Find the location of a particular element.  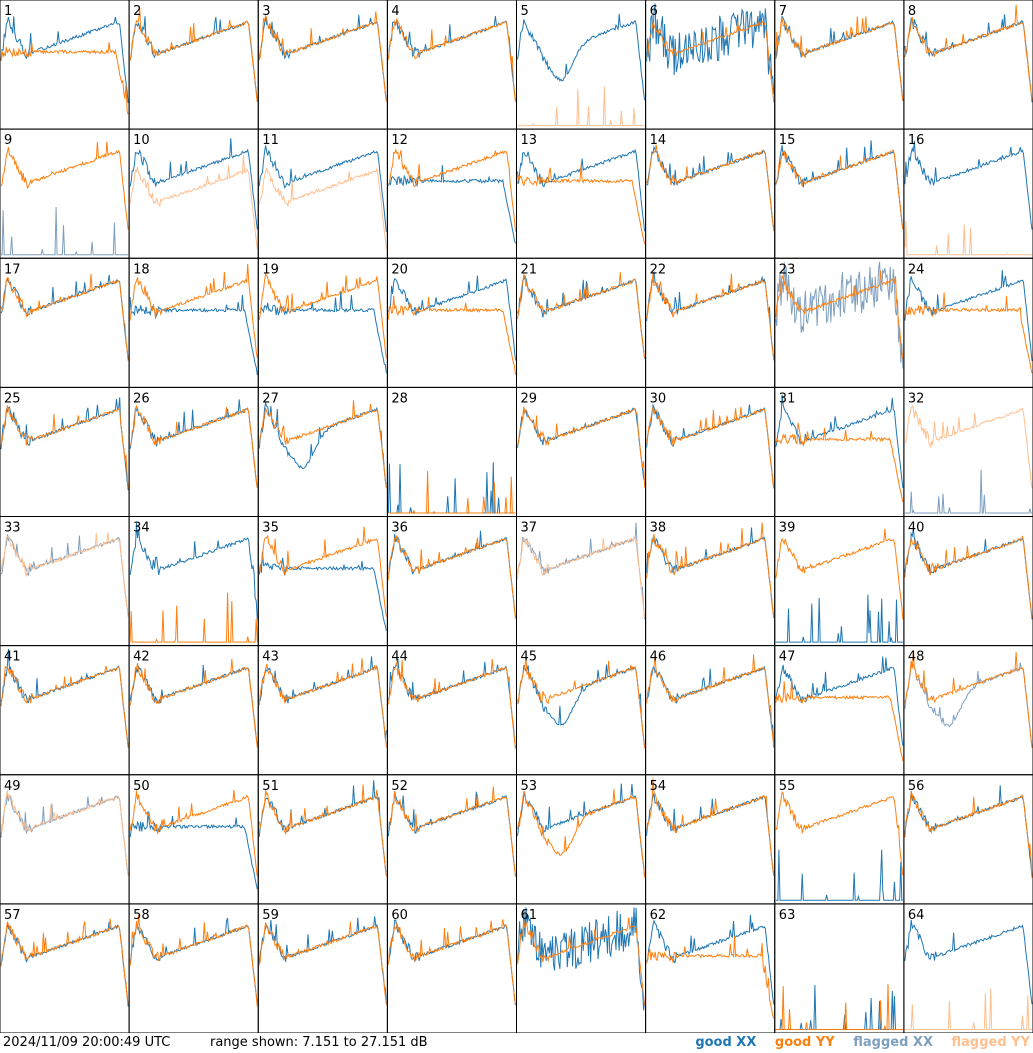

panel-17: 17 is located at coordinates (65, 322).